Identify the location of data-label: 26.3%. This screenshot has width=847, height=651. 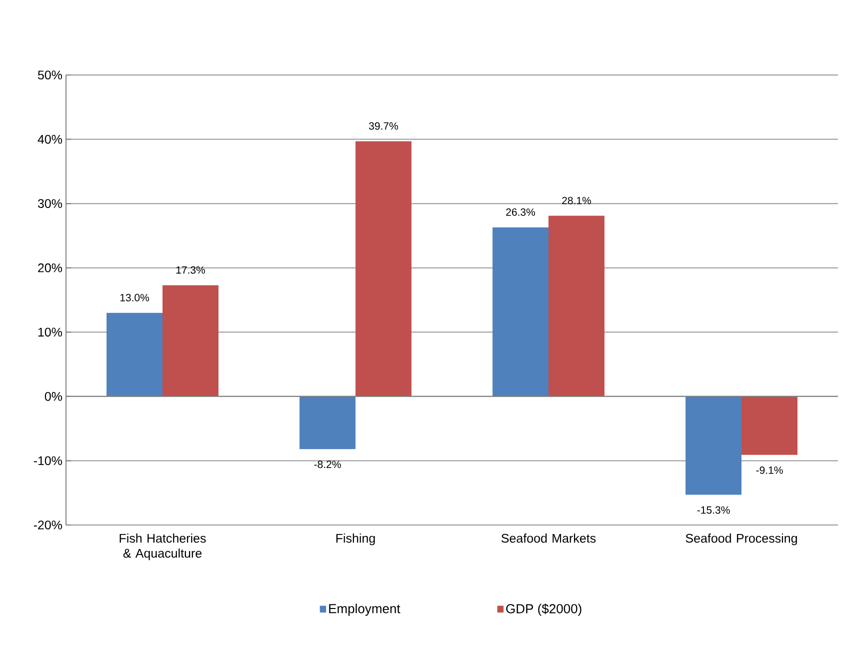
(521, 212).